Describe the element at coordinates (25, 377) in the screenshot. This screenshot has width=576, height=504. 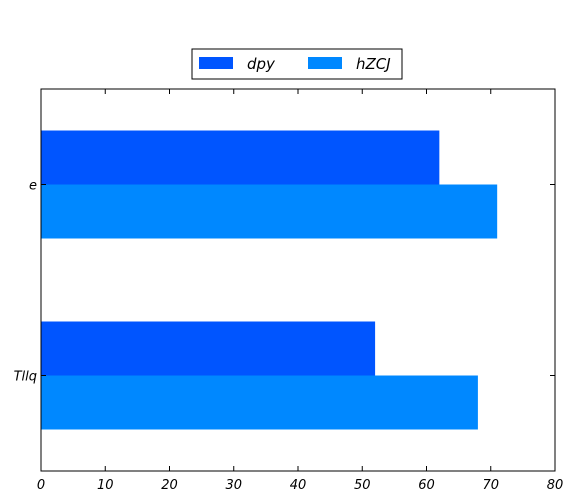
I see `y-tick-label: Tllq` at that location.